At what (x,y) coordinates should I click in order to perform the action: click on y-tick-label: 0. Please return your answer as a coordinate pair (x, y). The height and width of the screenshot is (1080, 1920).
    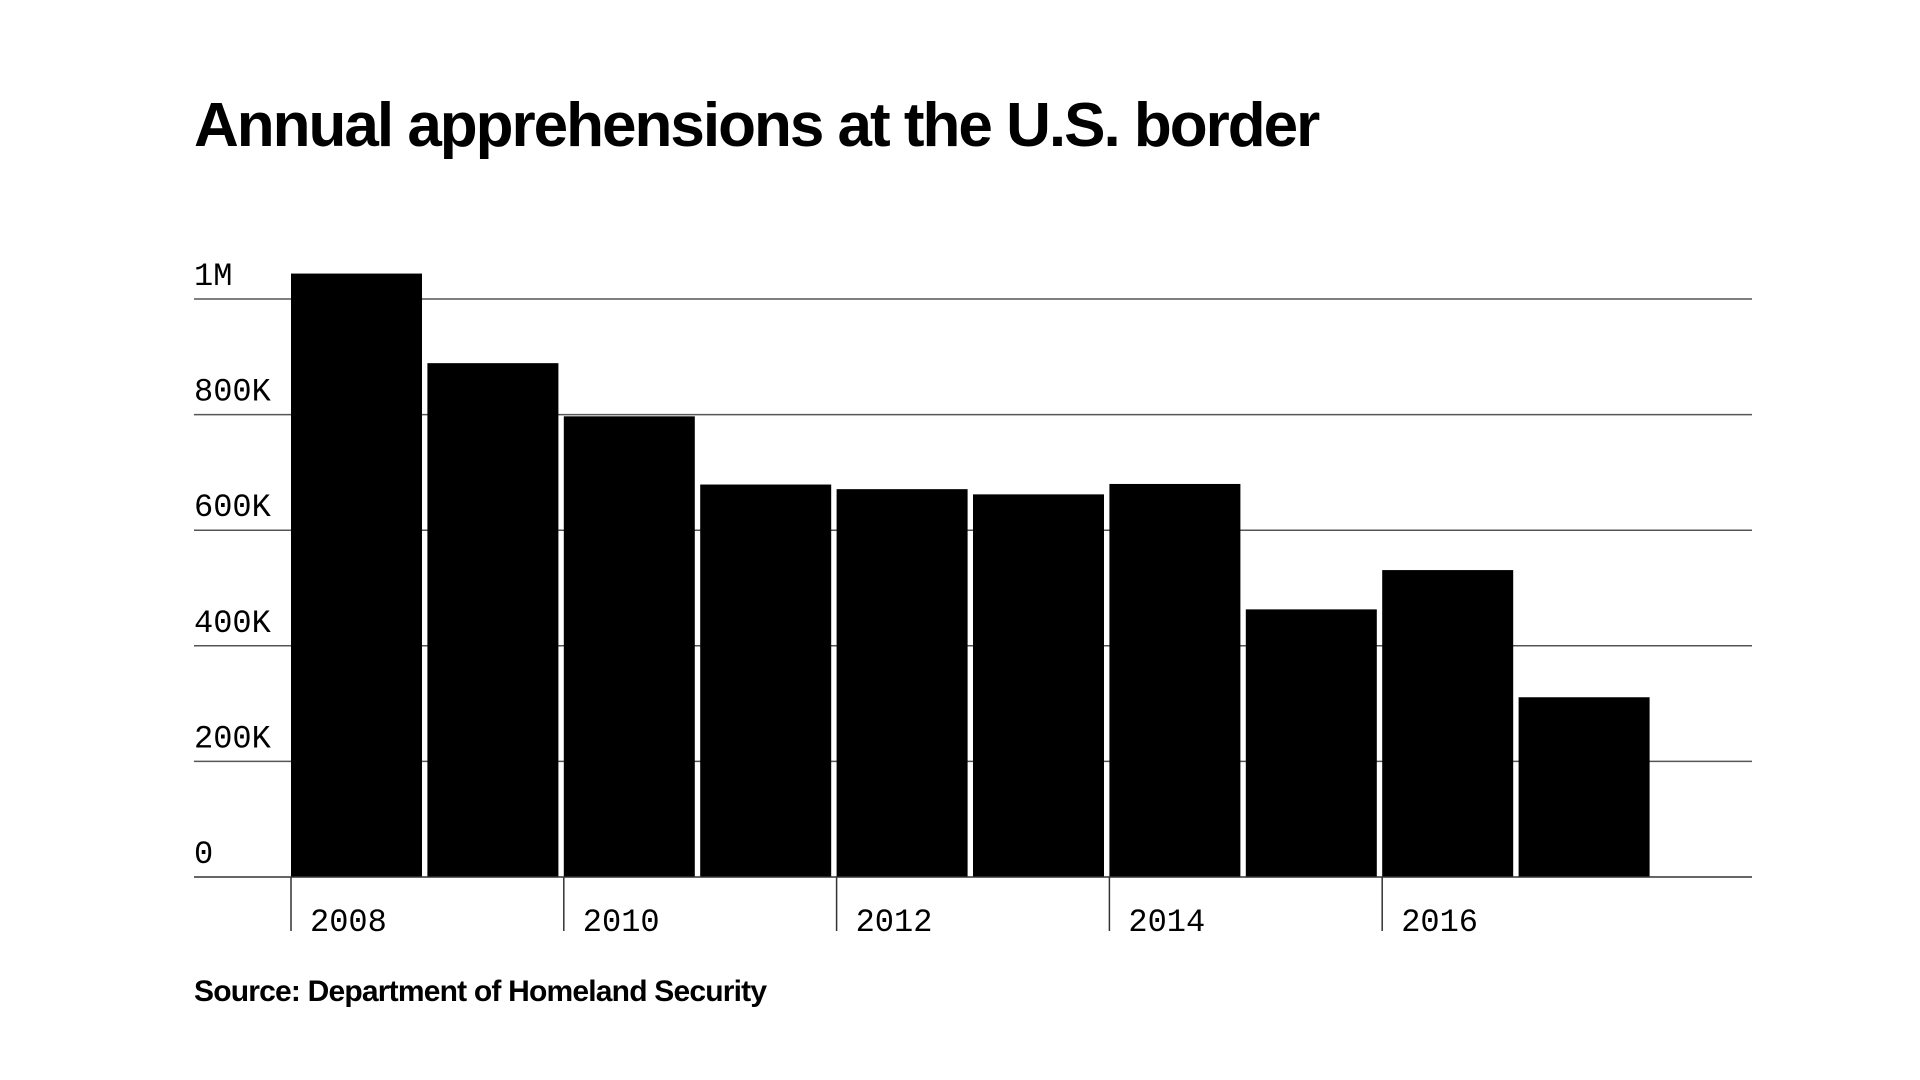
    Looking at the image, I should click on (203, 854).